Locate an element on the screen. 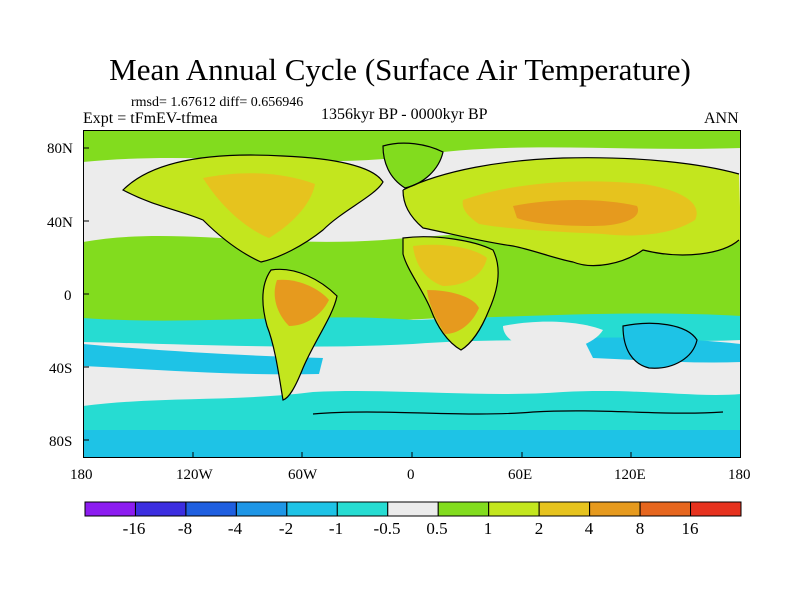 Image resolution: width=800 pixels, height=600 pixels. cb-label-1: -8 is located at coordinates (185, 528).